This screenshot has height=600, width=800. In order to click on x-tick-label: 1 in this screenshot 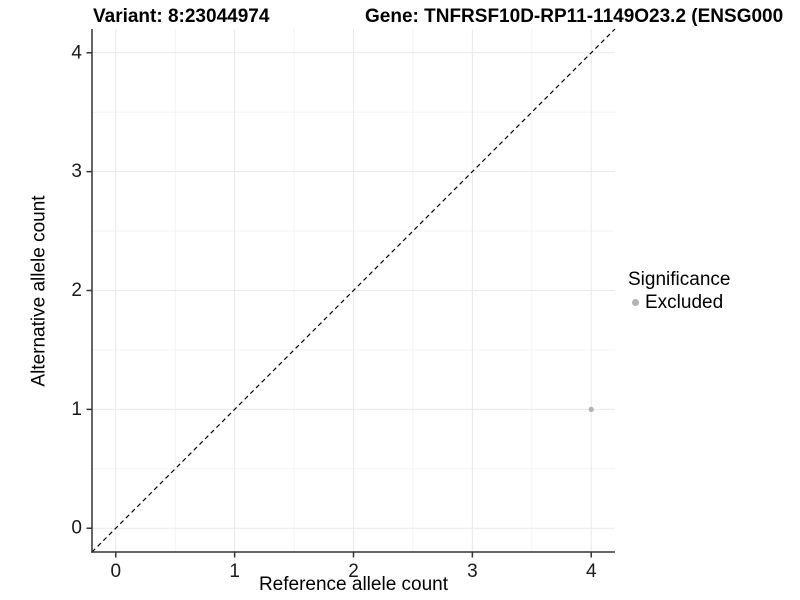, I will do `click(234, 571)`.